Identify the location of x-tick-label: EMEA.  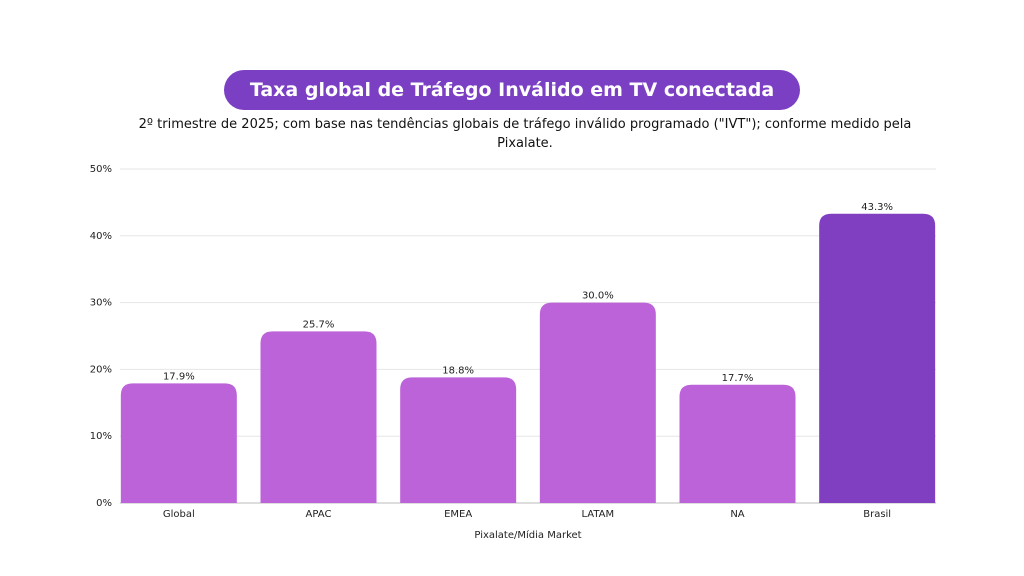
(458, 514).